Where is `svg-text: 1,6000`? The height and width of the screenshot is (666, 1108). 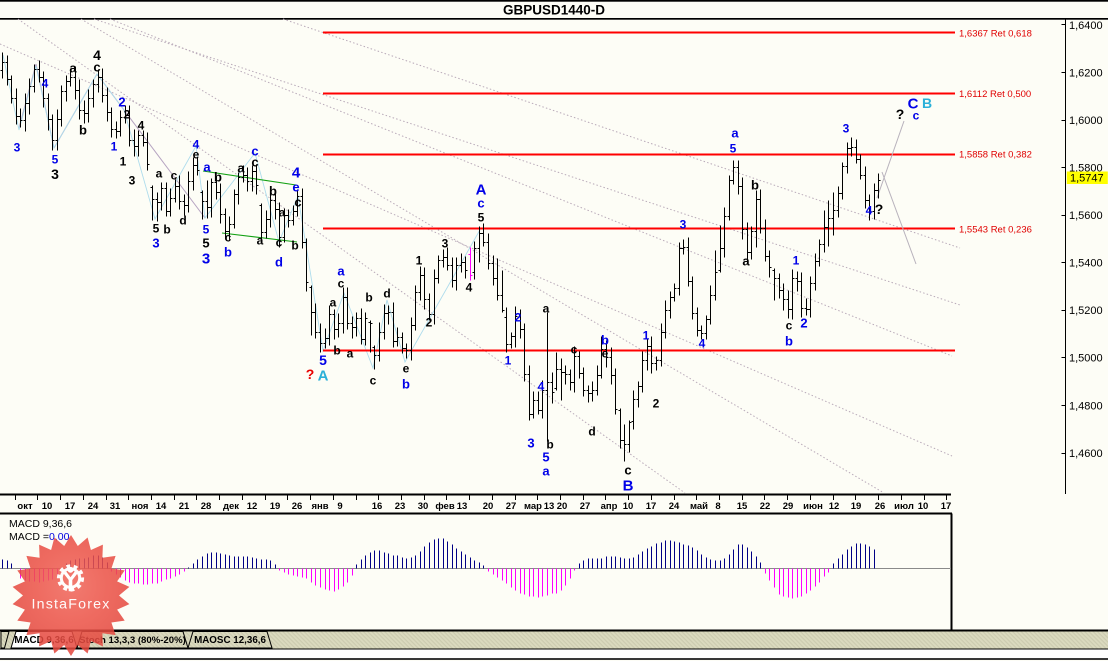 svg-text: 1,6000 is located at coordinates (1086, 121).